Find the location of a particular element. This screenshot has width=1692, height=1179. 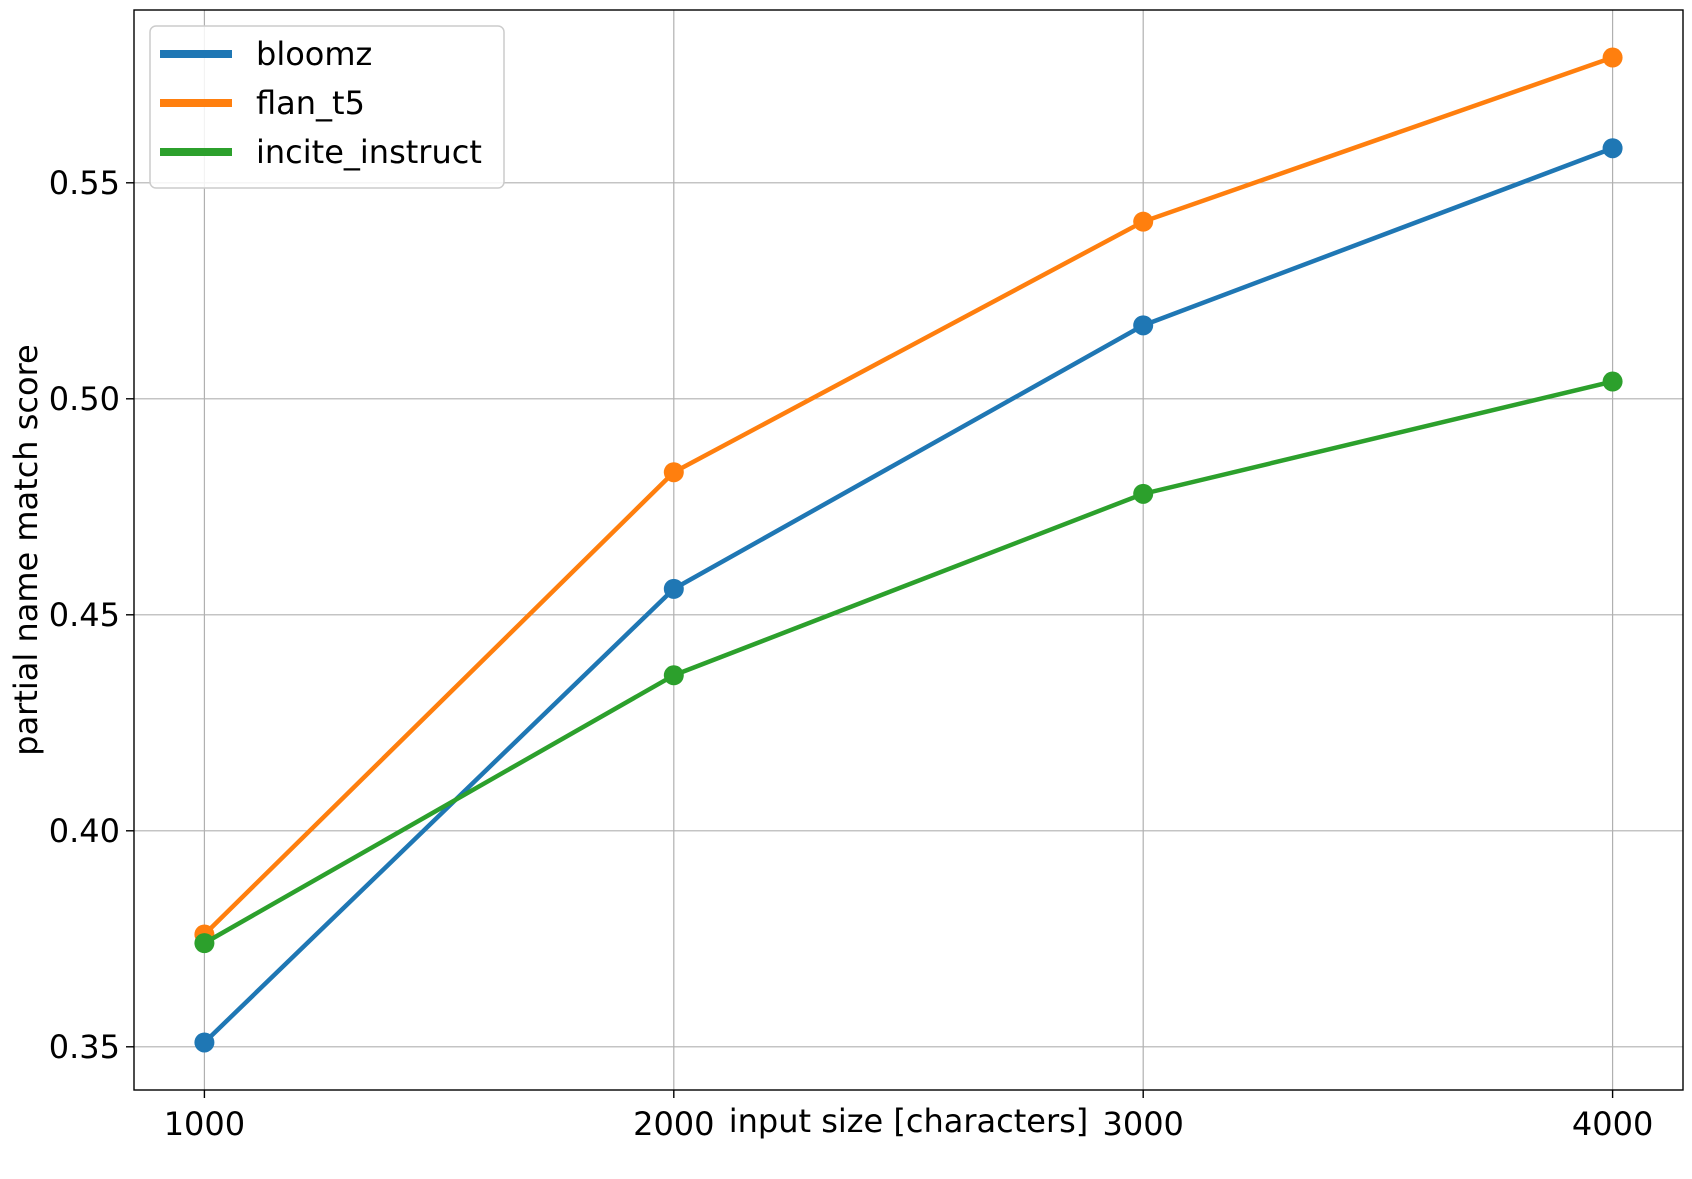

legend-item: flan_t5 is located at coordinates (262, 103).